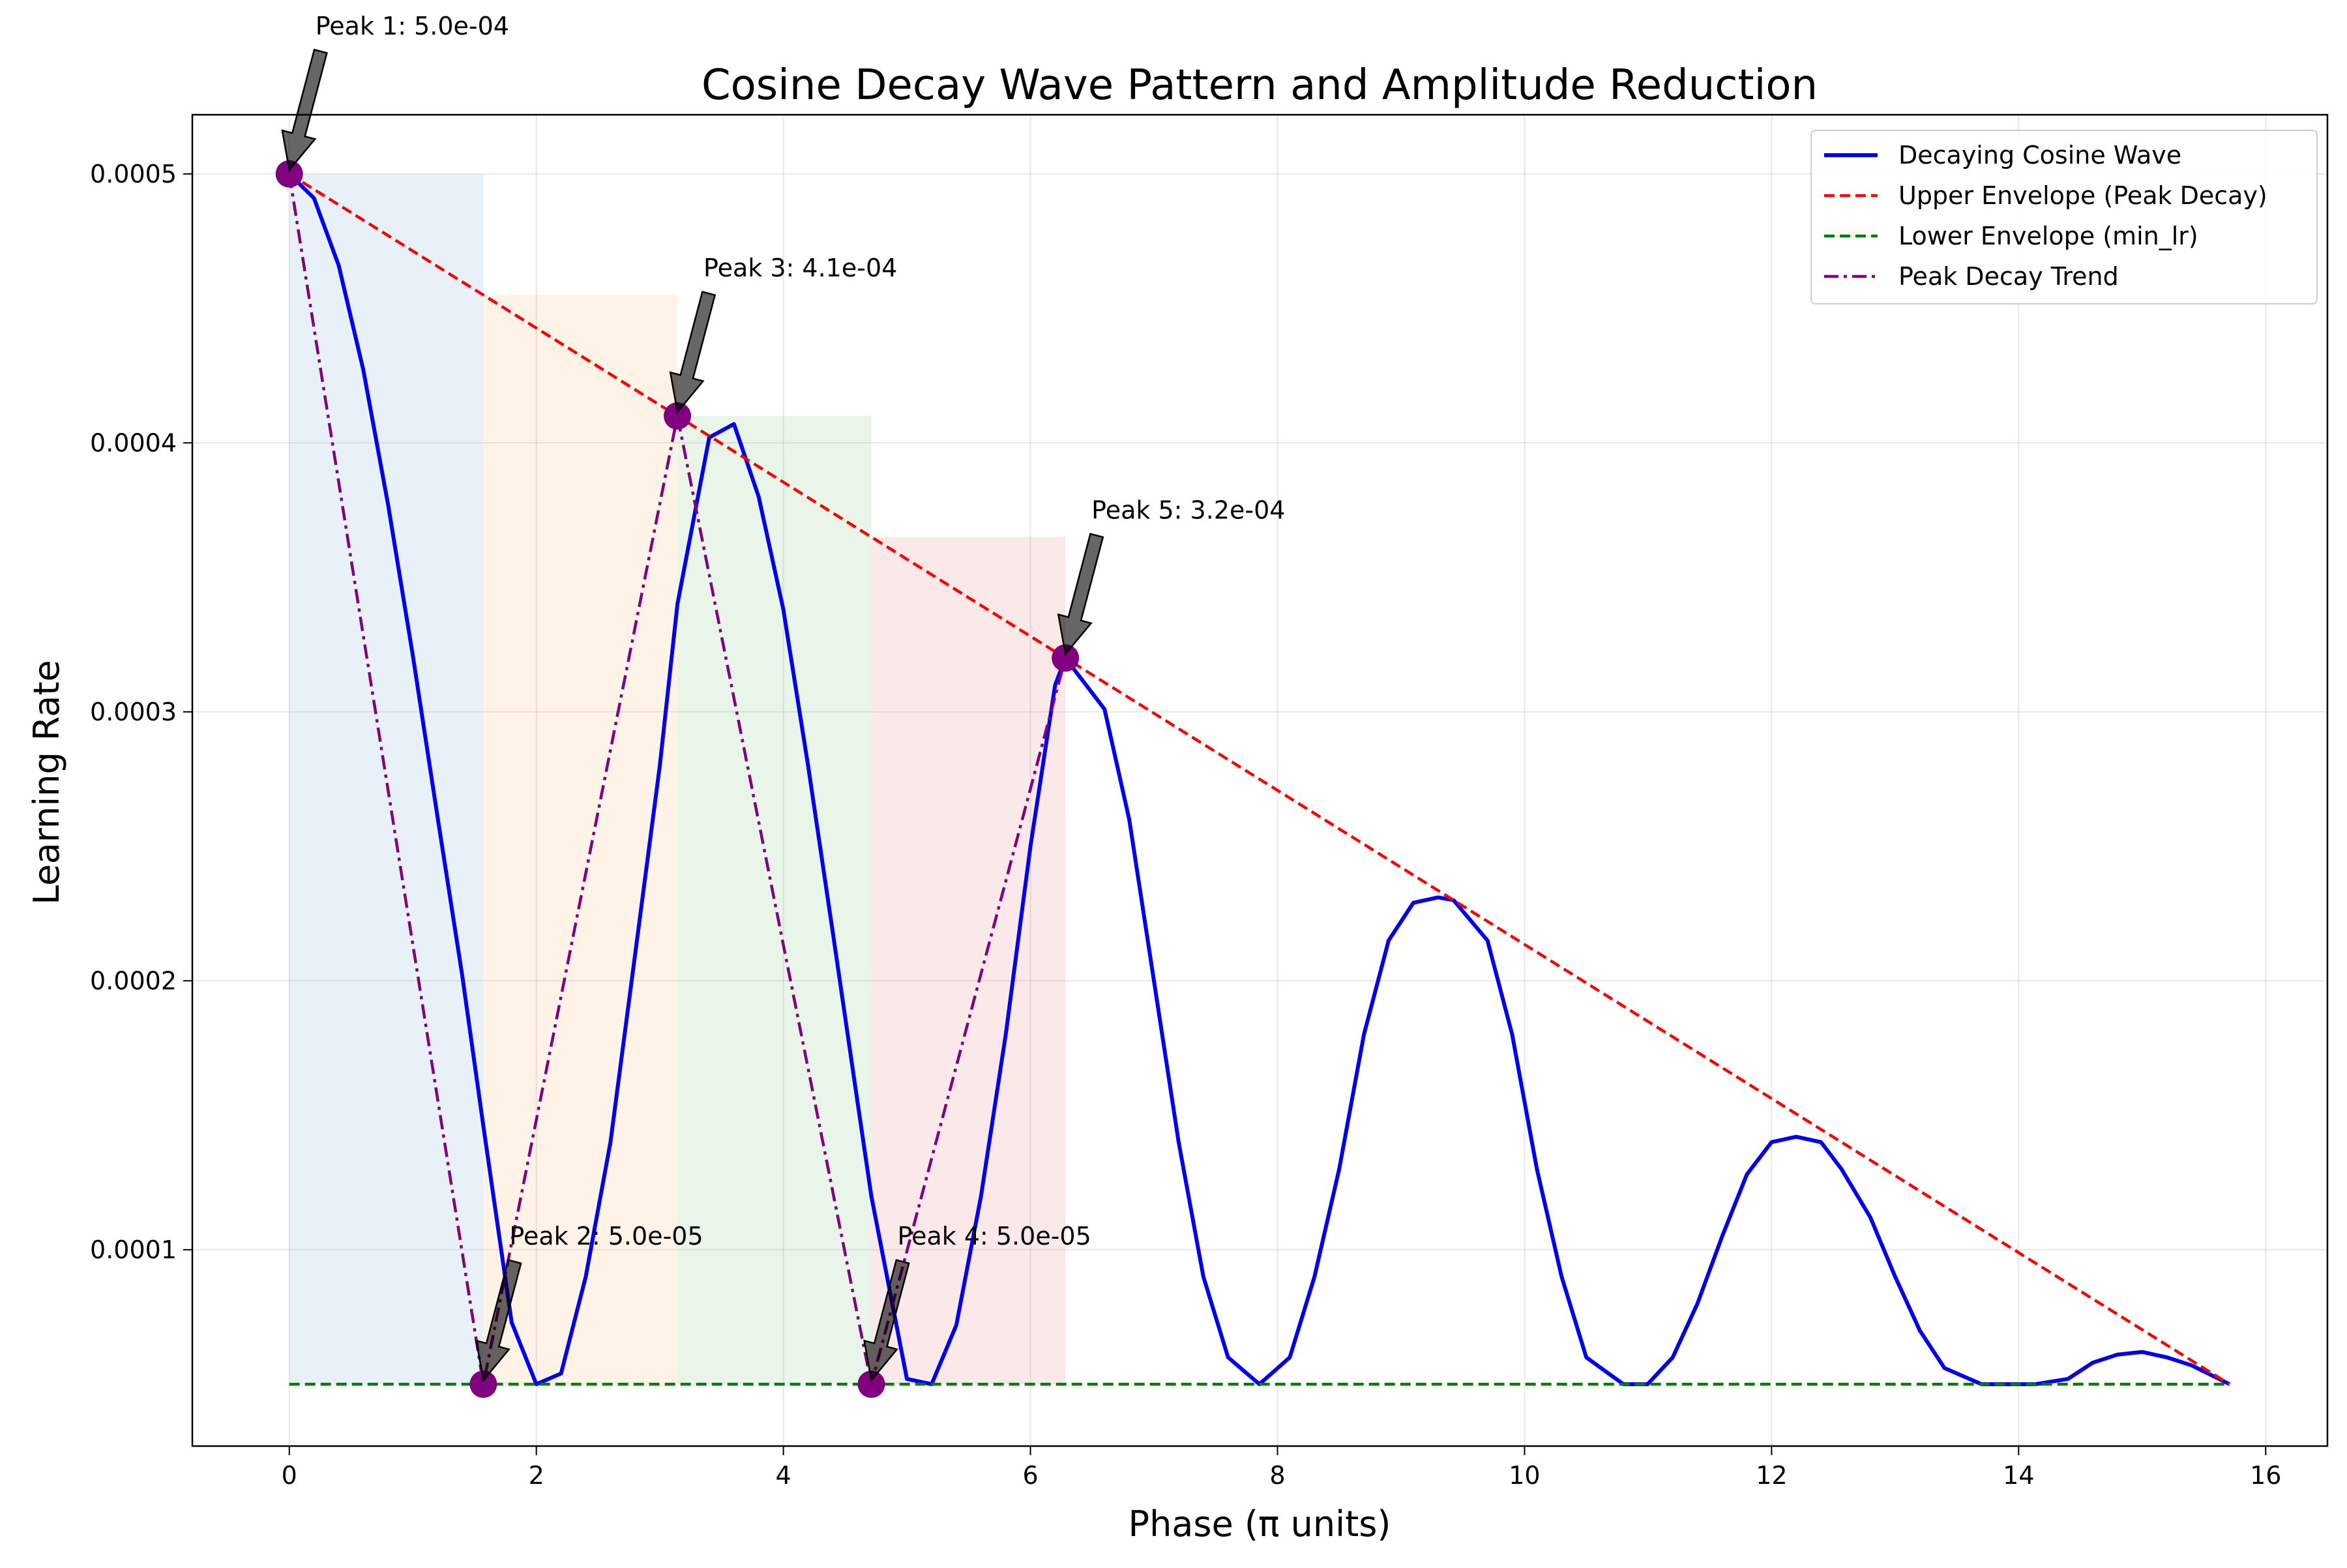 Image resolution: width=2347 pixels, height=1568 pixels. I want to click on annotation-label-4: Peak 4: 5.0e-05, so click(994, 1236).